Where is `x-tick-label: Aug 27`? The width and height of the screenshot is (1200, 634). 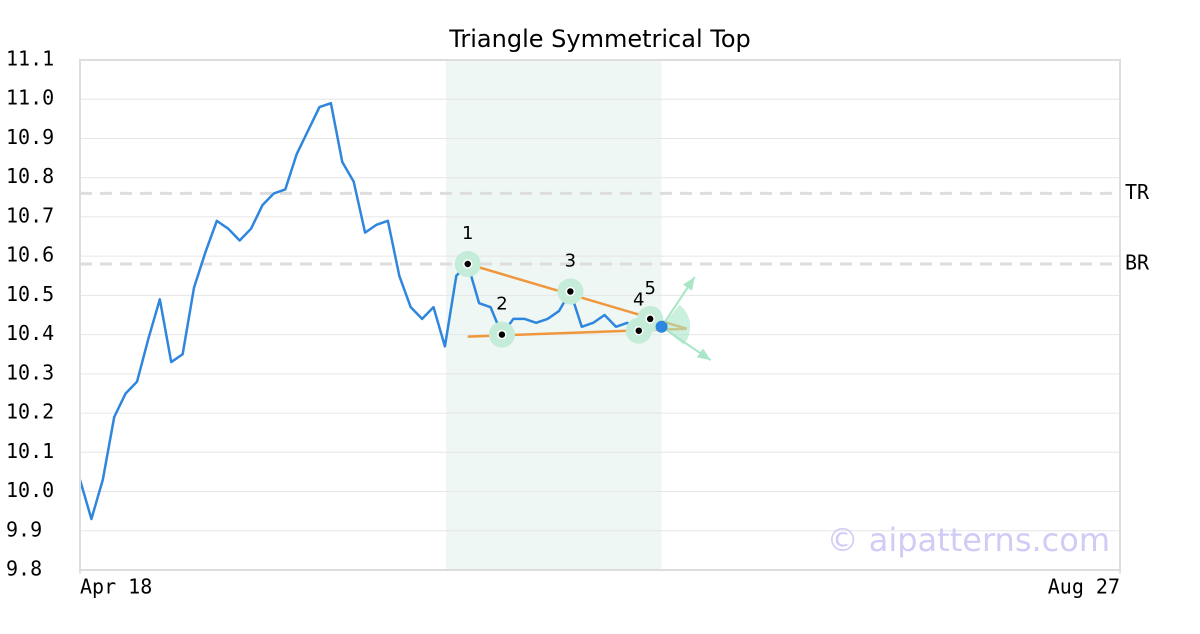
x-tick-label: Aug 27 is located at coordinates (1084, 587).